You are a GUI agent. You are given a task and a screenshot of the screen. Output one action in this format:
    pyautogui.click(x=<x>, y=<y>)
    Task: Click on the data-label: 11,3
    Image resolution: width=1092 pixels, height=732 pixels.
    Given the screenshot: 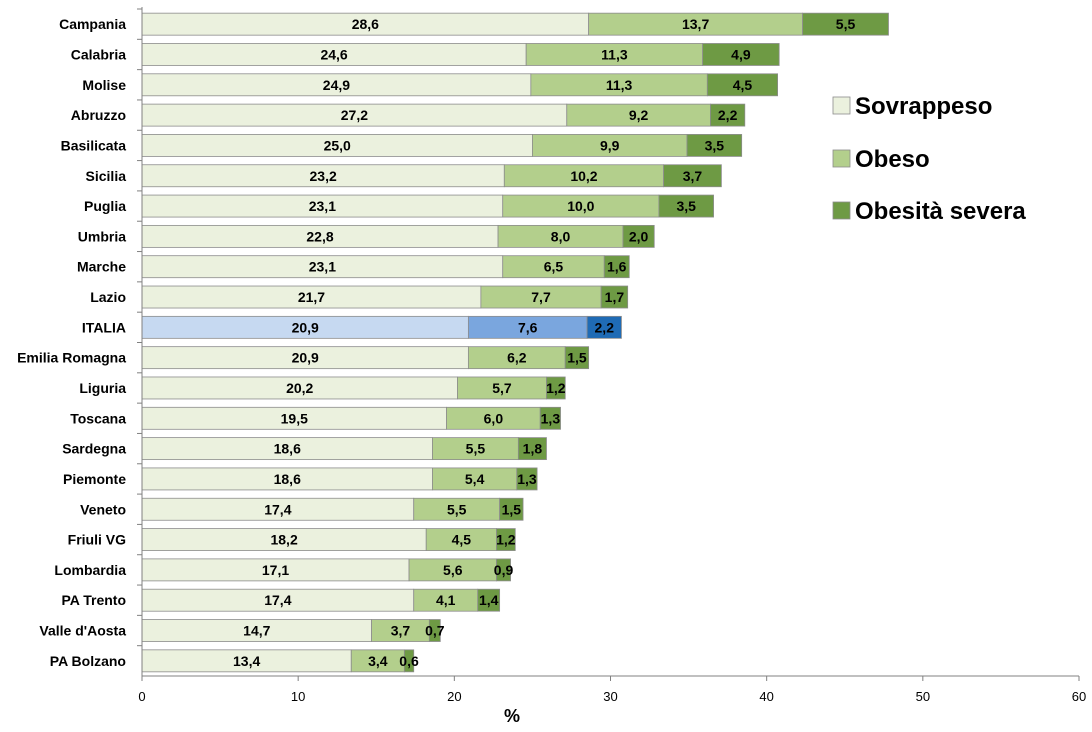 What is the action you would take?
    pyautogui.click(x=619, y=85)
    